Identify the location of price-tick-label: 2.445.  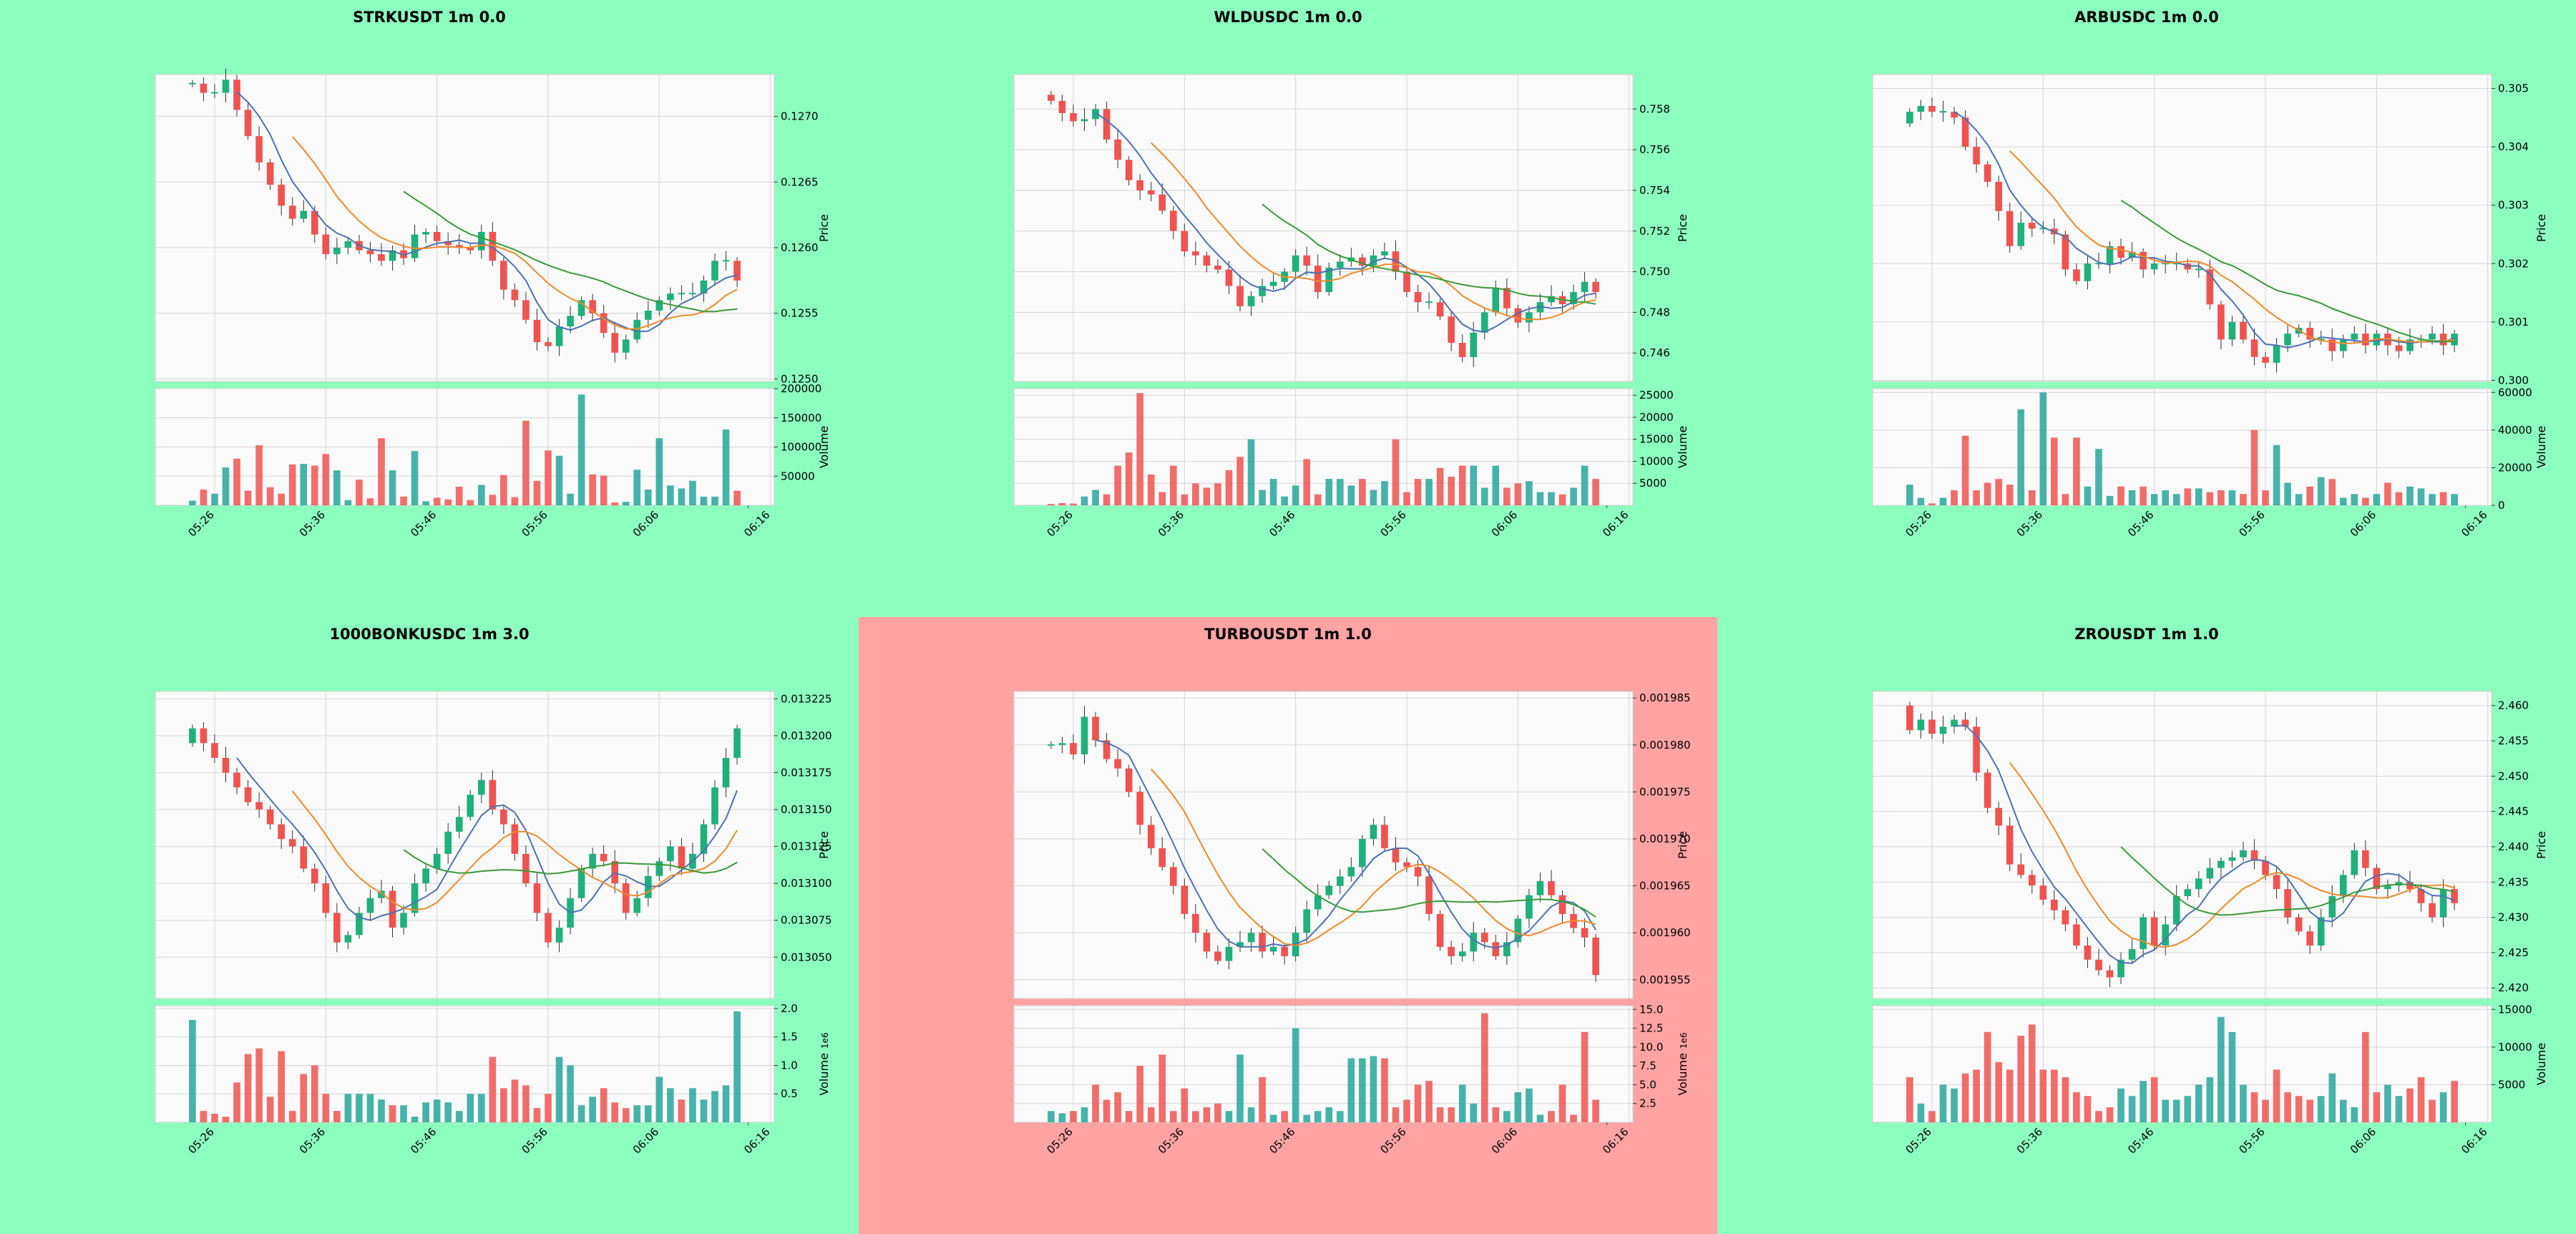
(2513, 811).